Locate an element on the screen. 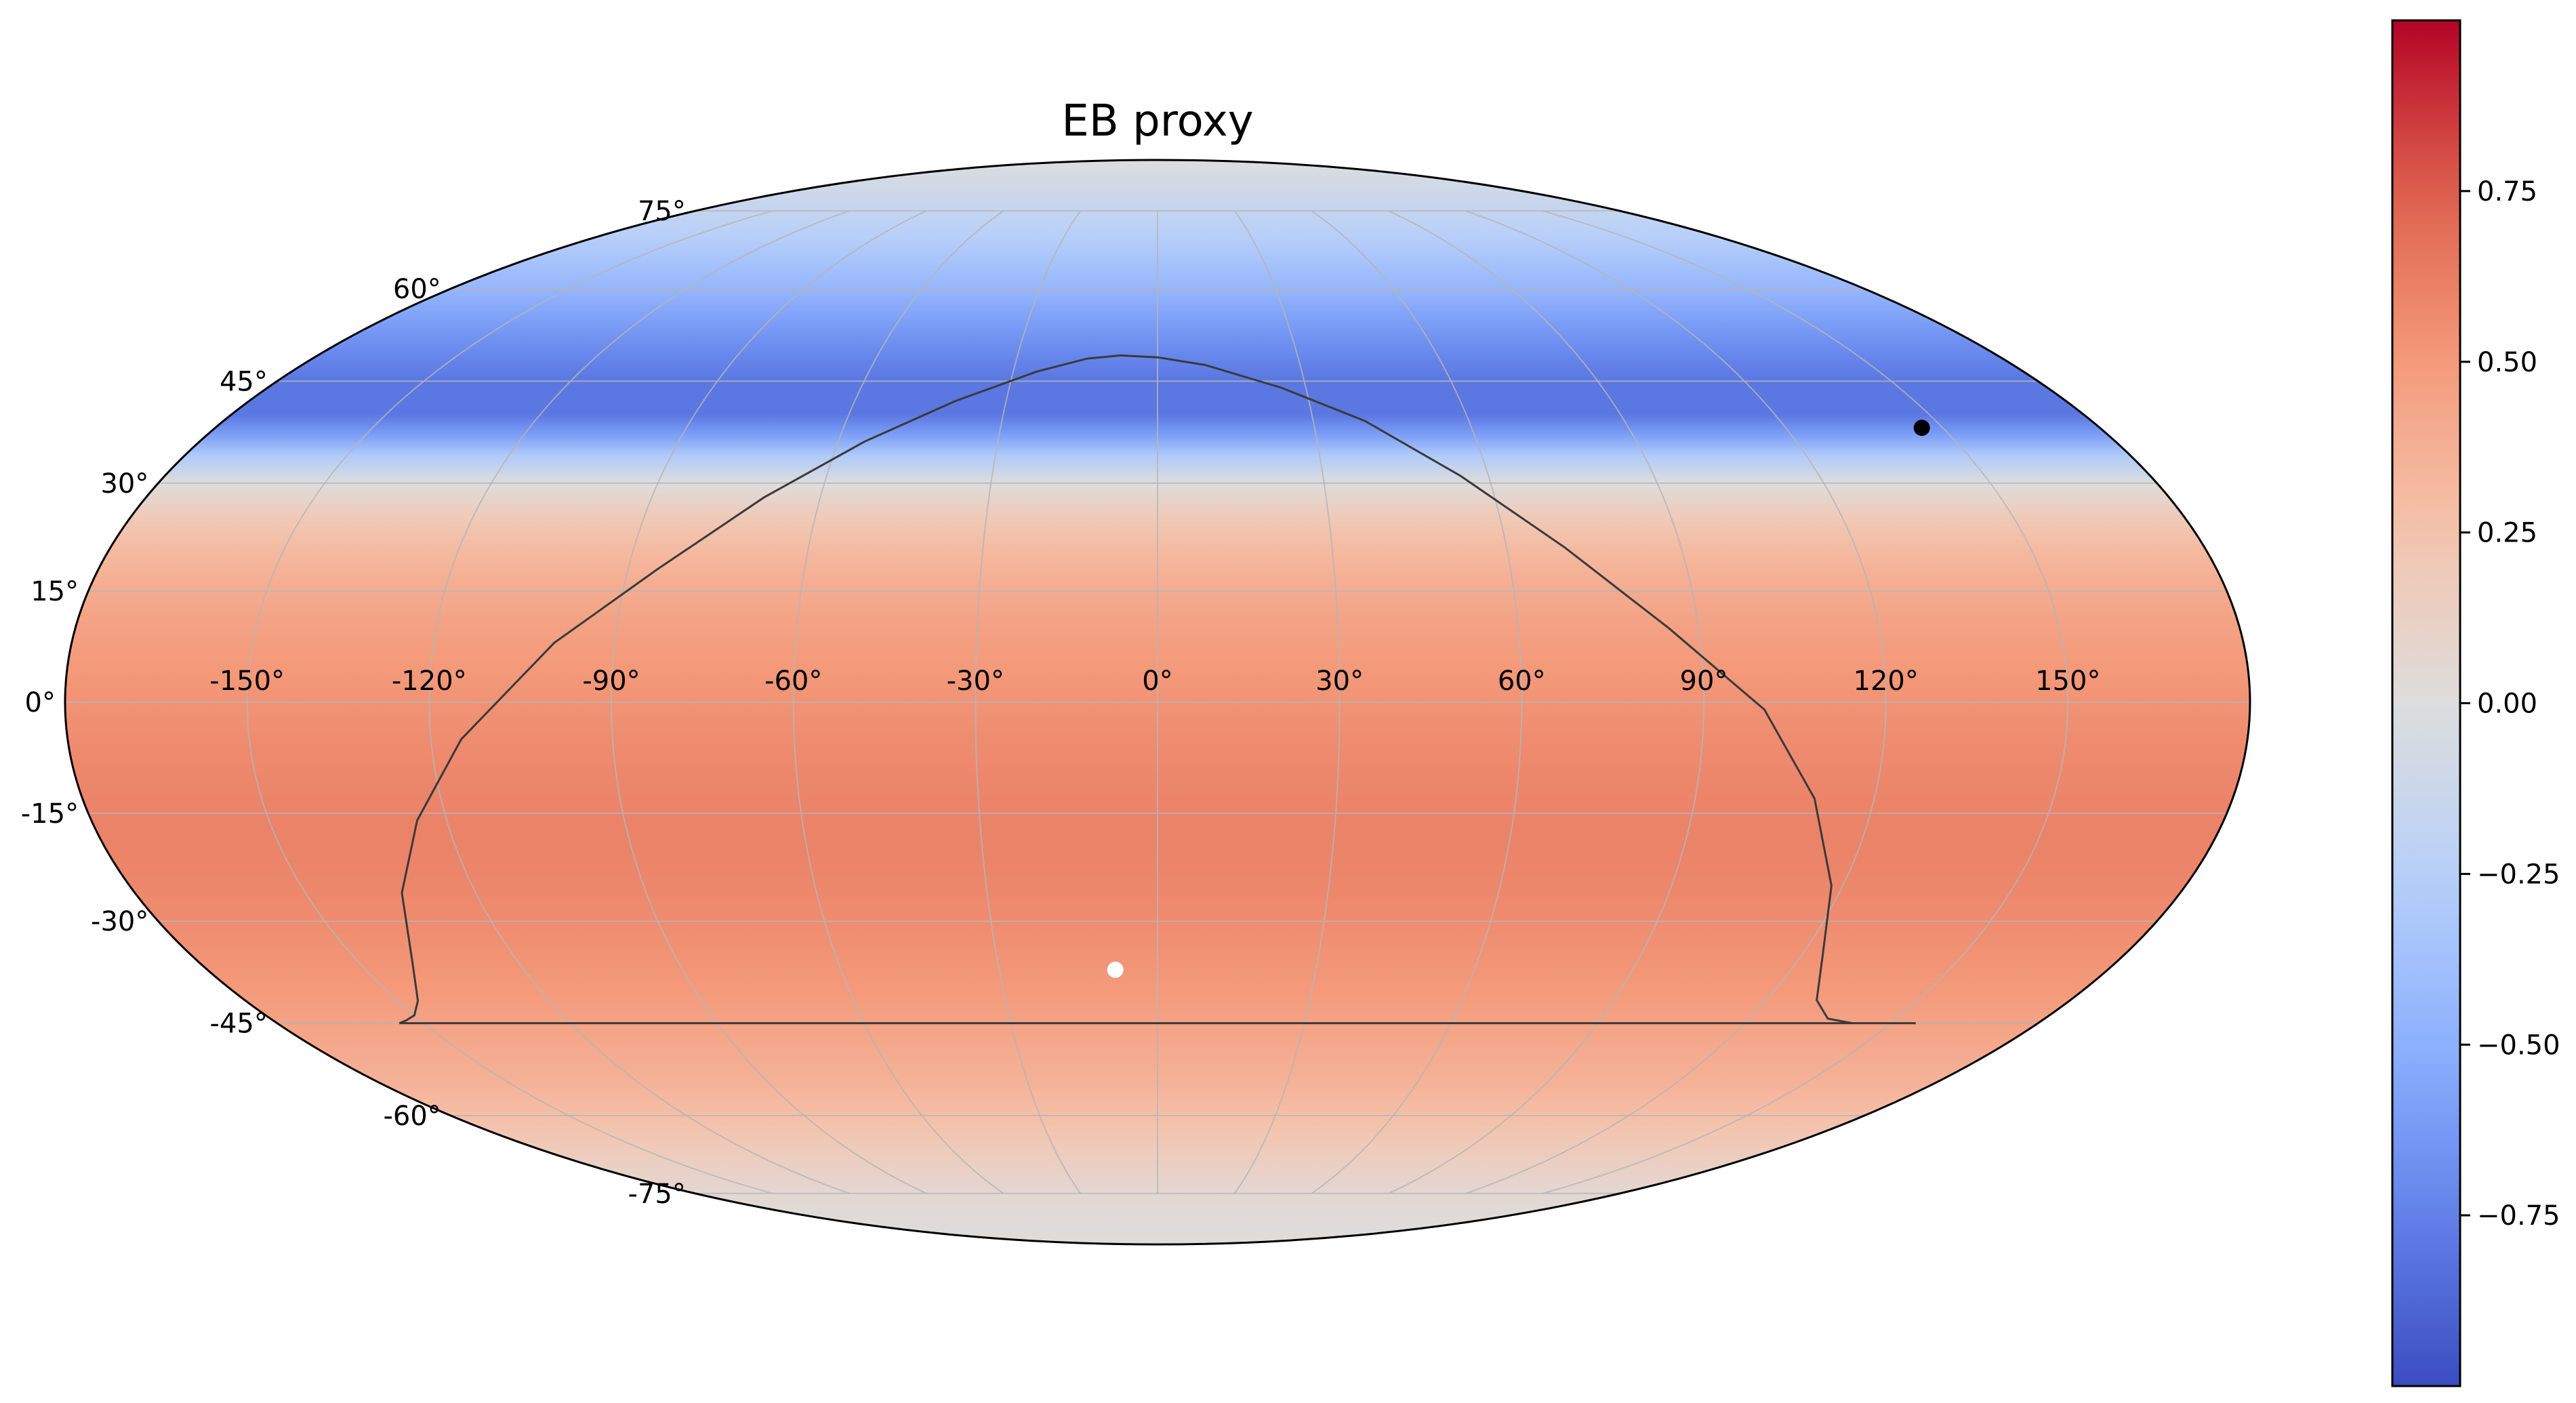  longitude-tick-label: -90° is located at coordinates (611, 682).